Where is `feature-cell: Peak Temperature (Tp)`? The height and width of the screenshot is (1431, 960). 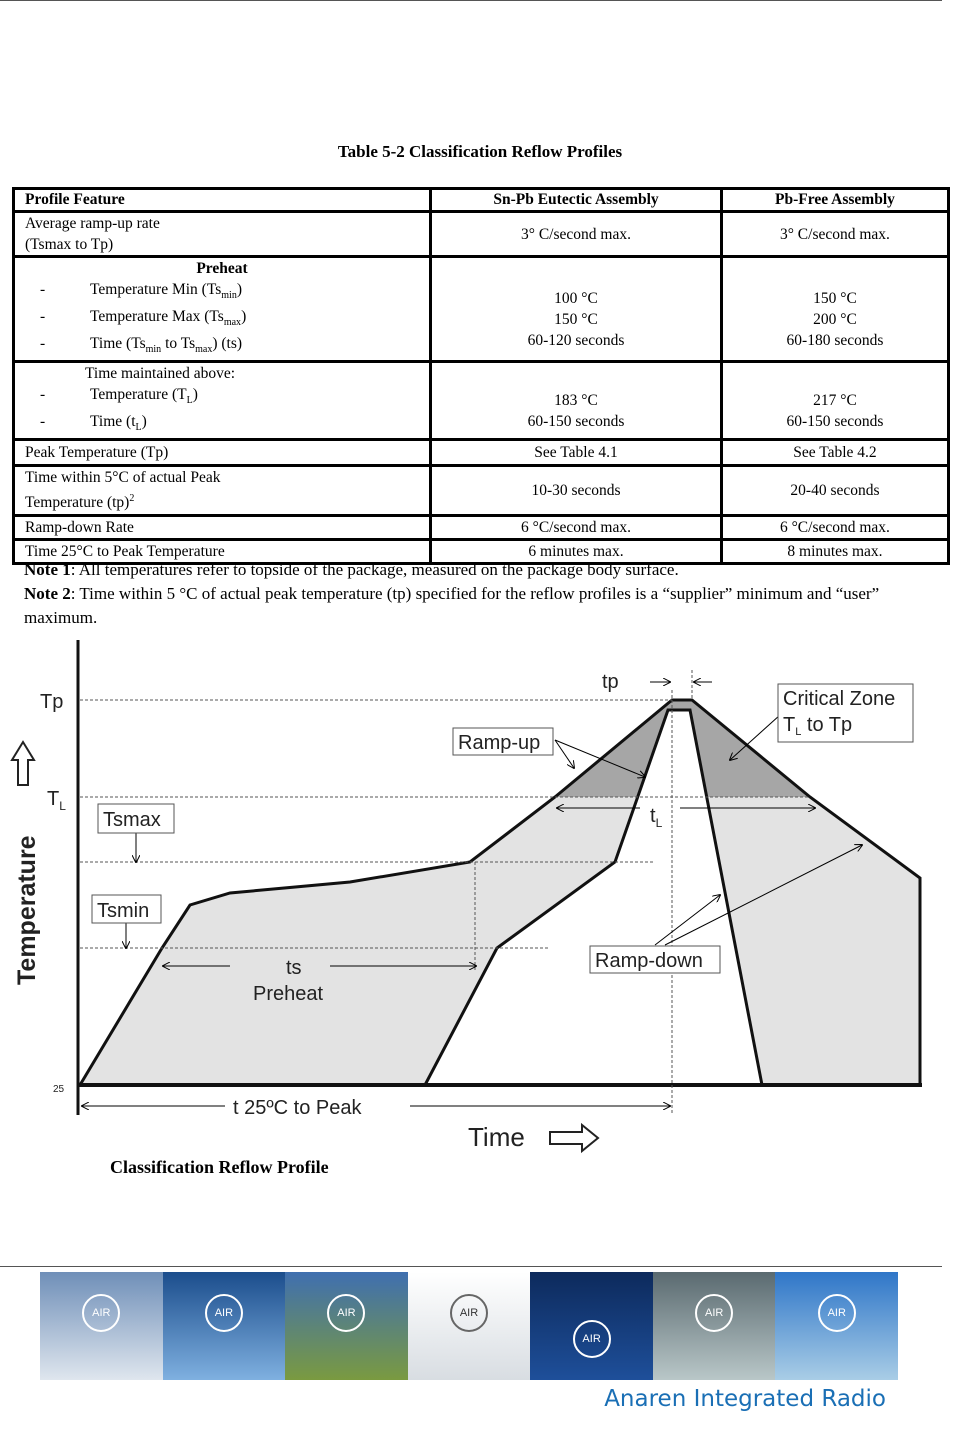 feature-cell: Peak Temperature (Tp) is located at coordinates (222, 453).